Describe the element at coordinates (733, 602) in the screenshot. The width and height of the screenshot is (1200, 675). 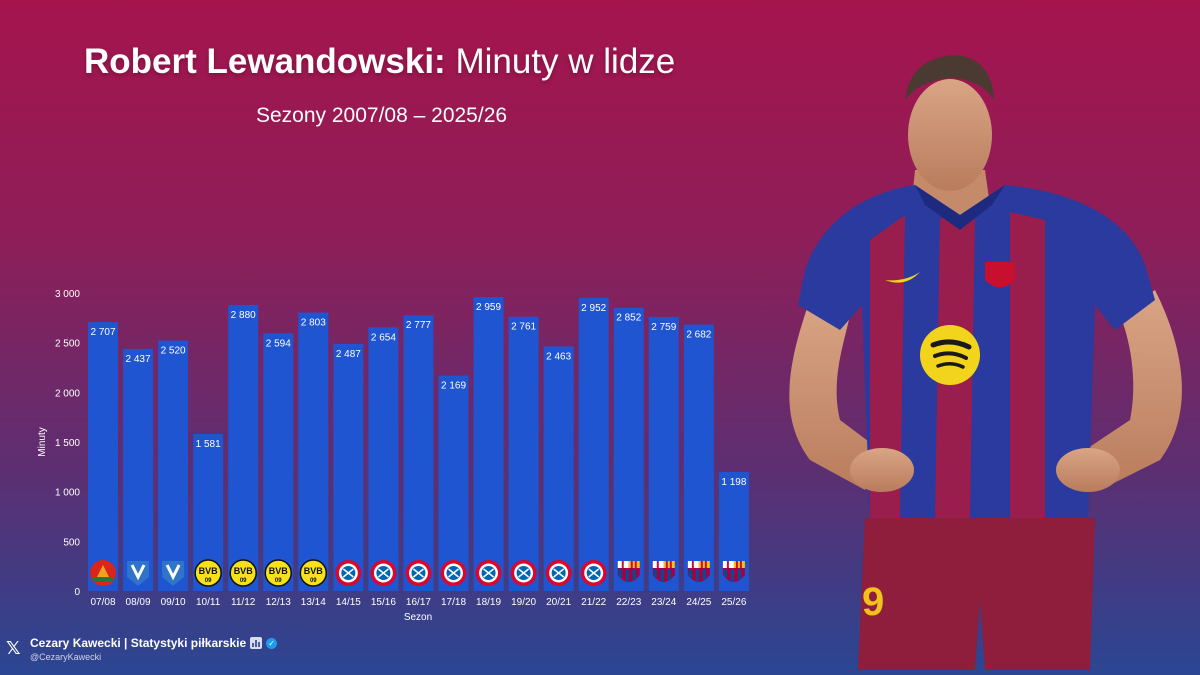
I see `x-tick-label: 25/26` at that location.